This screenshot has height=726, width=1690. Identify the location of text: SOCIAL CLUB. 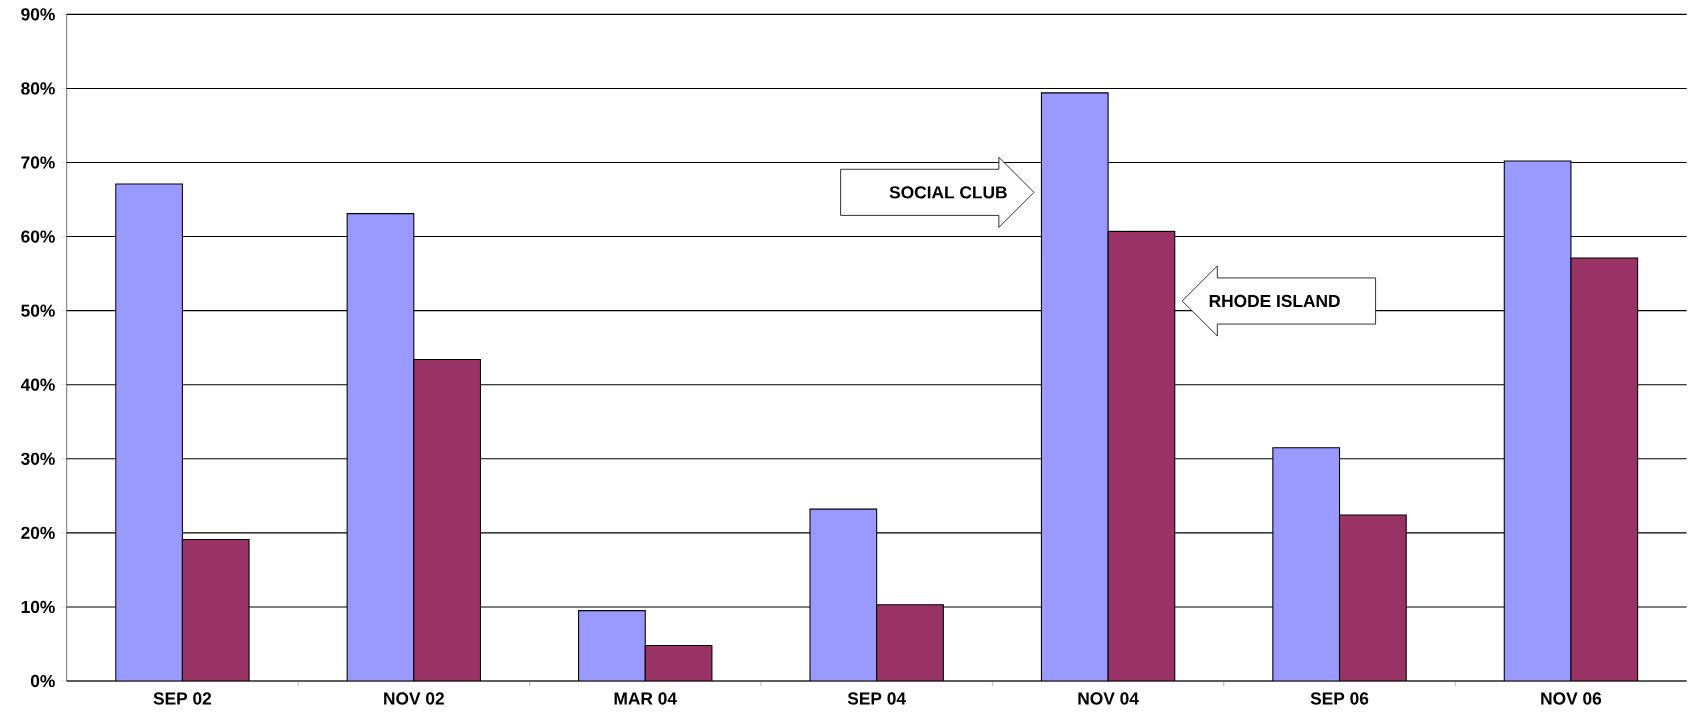
(948, 192).